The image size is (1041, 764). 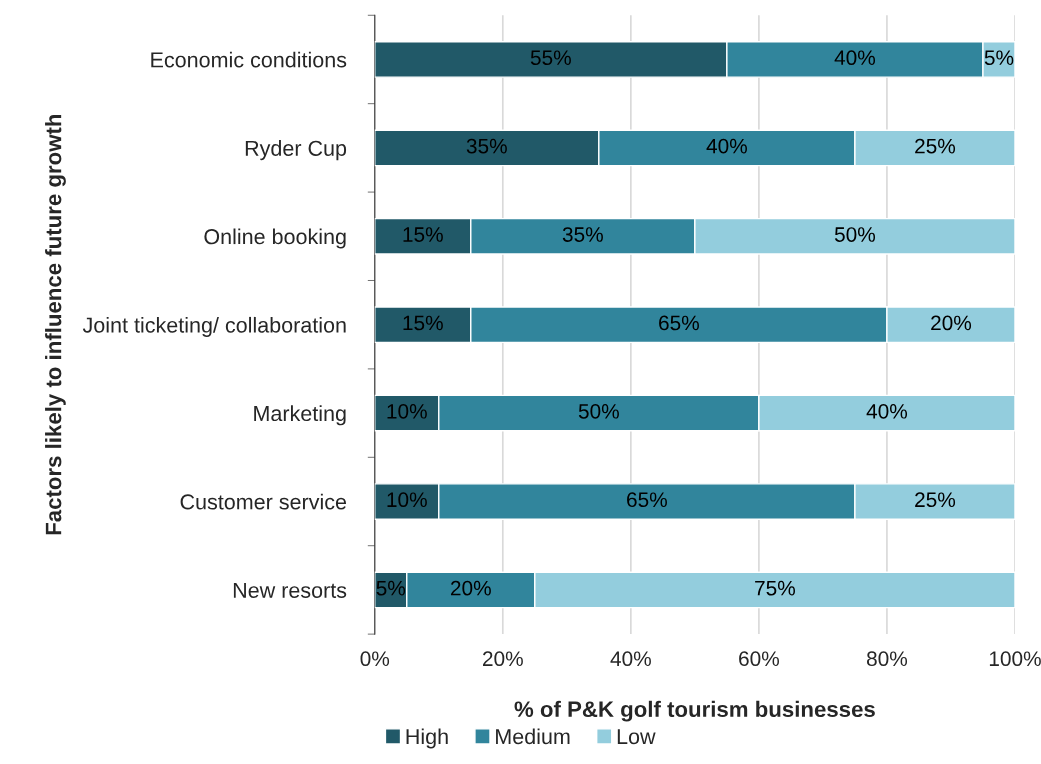 What do you see at coordinates (55, 324) in the screenshot?
I see `y-axis-title: Factors likely to influence future growth` at bounding box center [55, 324].